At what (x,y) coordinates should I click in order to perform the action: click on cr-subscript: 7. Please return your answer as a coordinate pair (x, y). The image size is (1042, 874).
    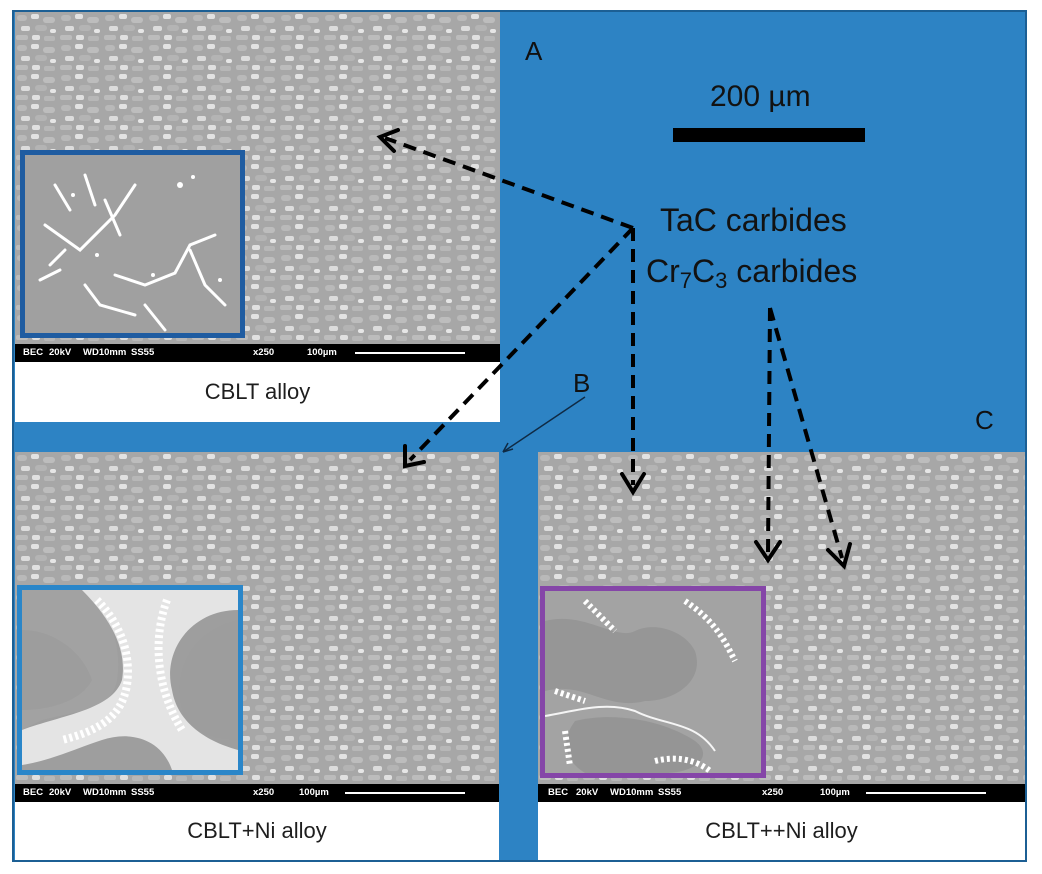
    Looking at the image, I should click on (686, 280).